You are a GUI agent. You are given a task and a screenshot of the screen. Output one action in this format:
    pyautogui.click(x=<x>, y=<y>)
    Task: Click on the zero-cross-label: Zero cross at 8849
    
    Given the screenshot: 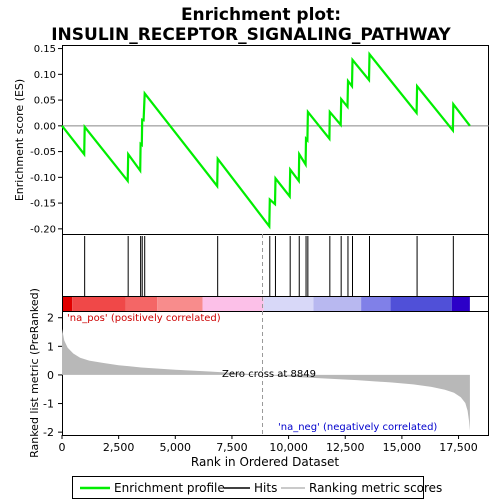 What is the action you would take?
    pyautogui.click(x=269, y=374)
    